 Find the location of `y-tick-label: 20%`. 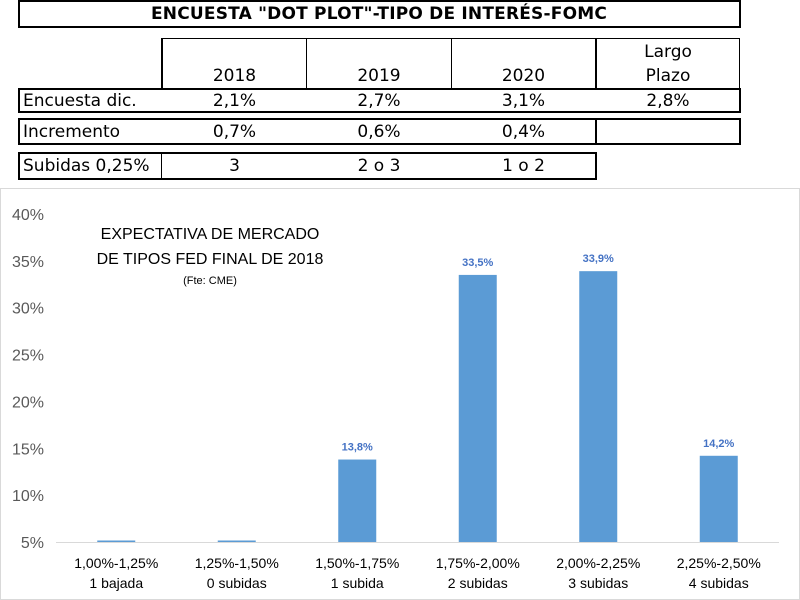

y-tick-label: 20% is located at coordinates (28, 402).